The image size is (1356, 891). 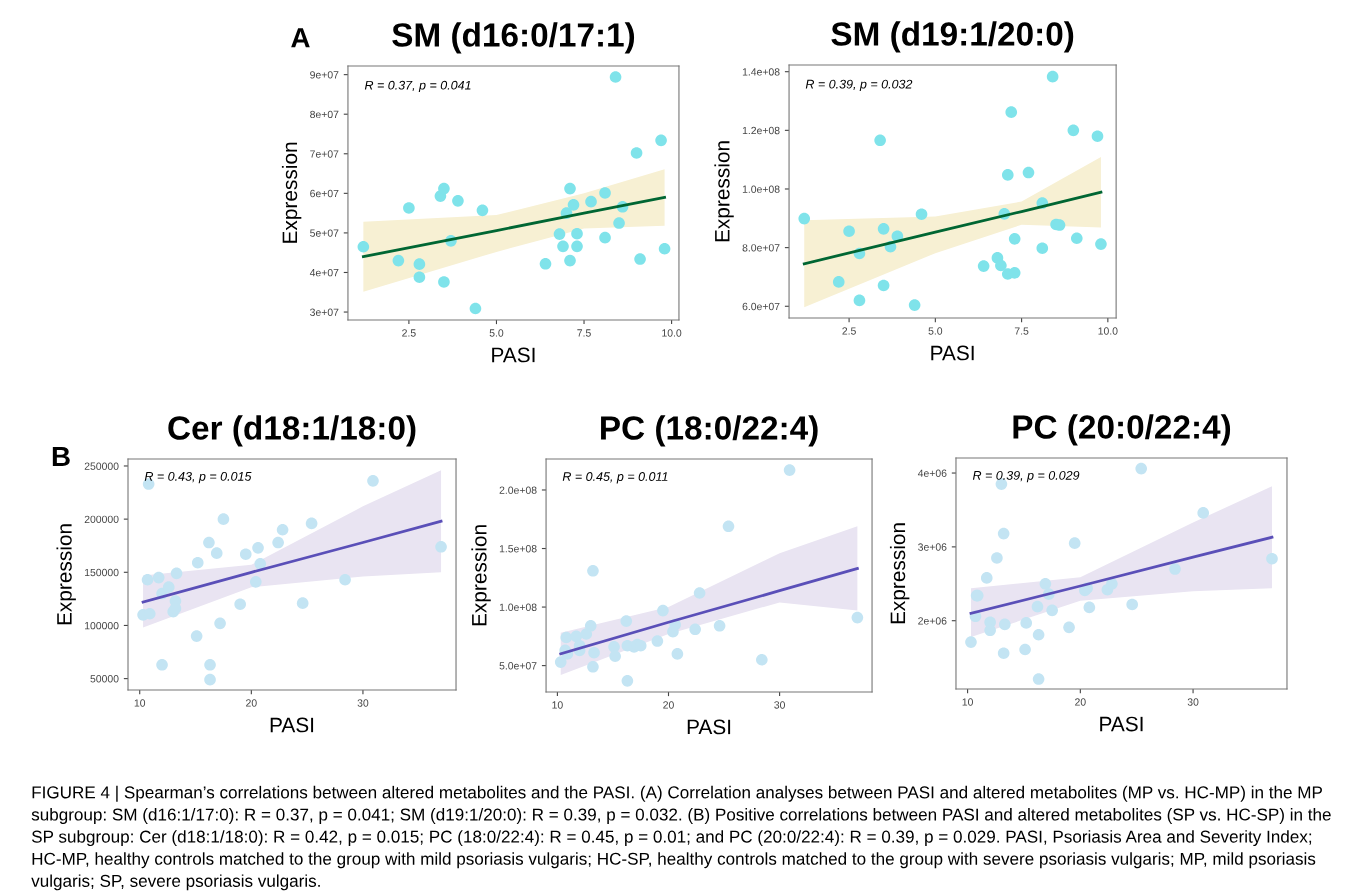 I want to click on y-tick-label: 6e+07, so click(x=324, y=193).